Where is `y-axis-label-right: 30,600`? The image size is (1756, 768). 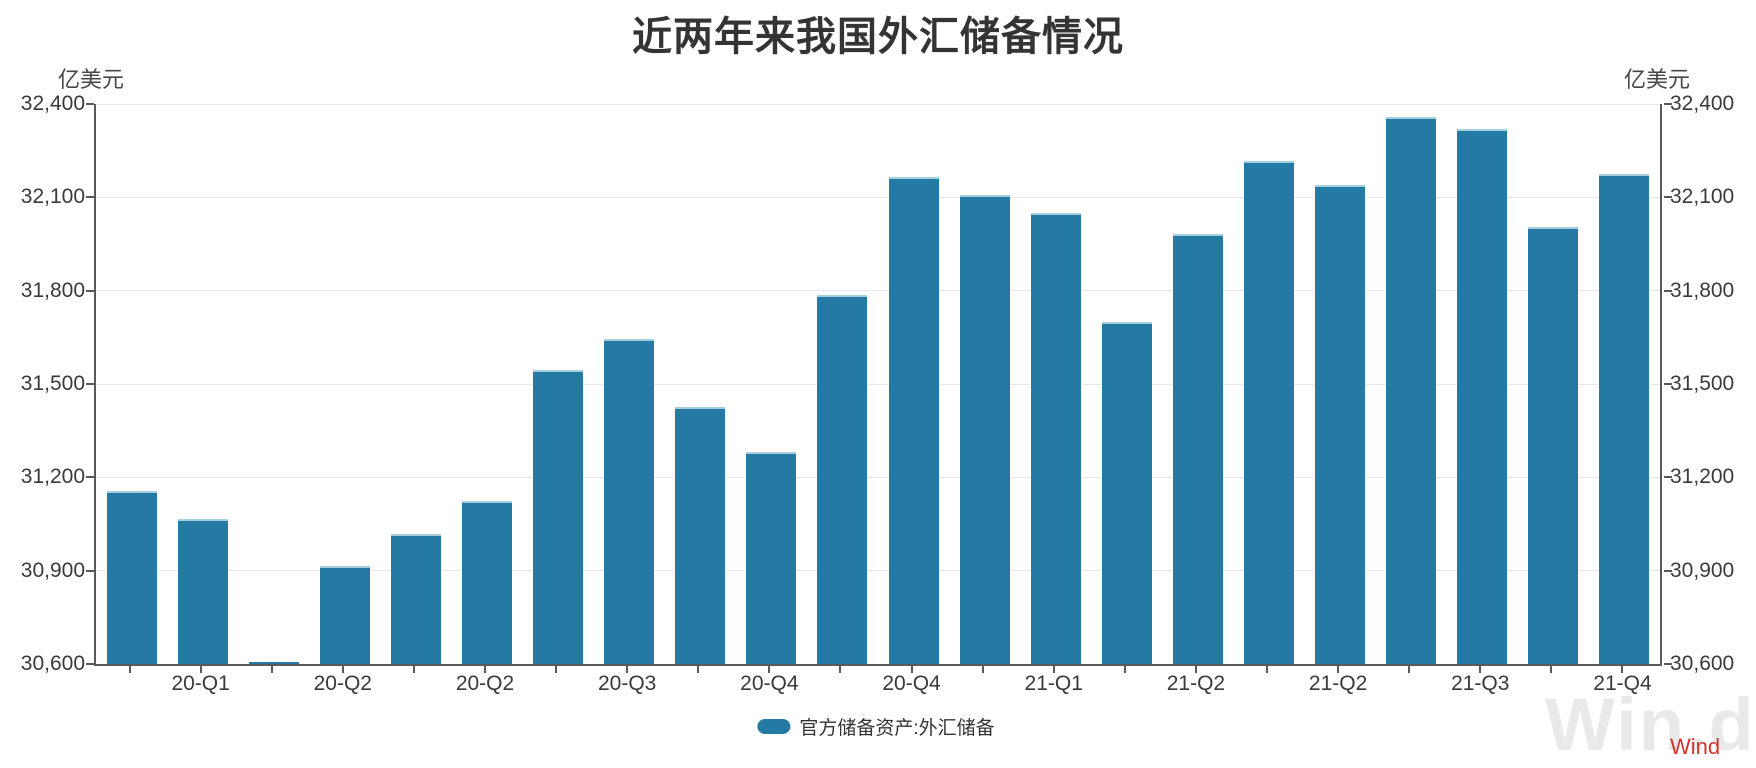 y-axis-label-right: 30,600 is located at coordinates (1702, 663).